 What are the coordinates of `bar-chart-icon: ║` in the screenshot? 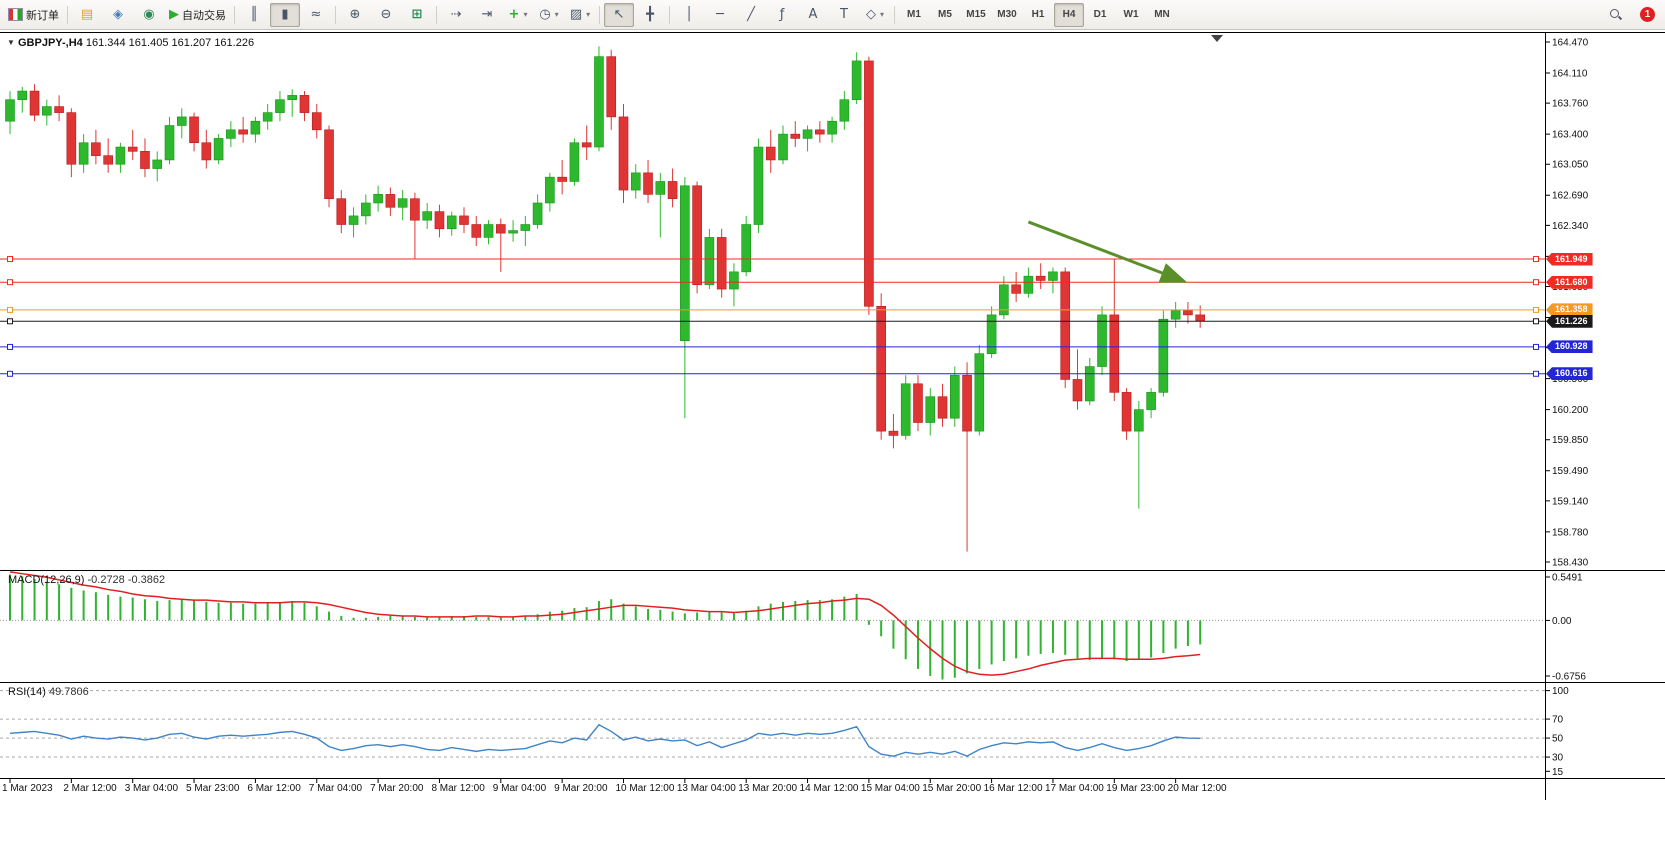 It's located at (254, 14).